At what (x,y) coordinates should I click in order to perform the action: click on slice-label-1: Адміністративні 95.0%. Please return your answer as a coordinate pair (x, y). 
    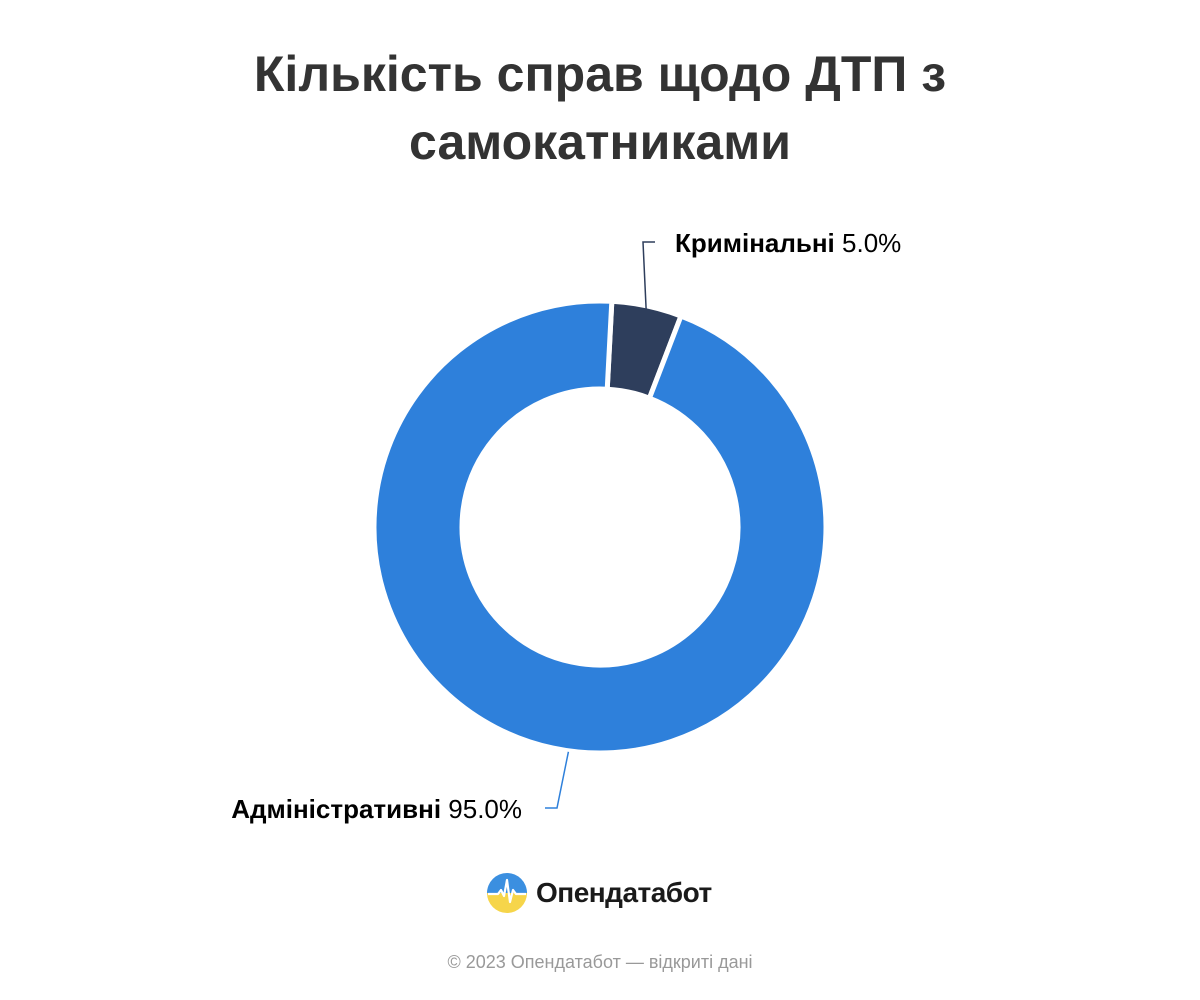
    Looking at the image, I should click on (376, 809).